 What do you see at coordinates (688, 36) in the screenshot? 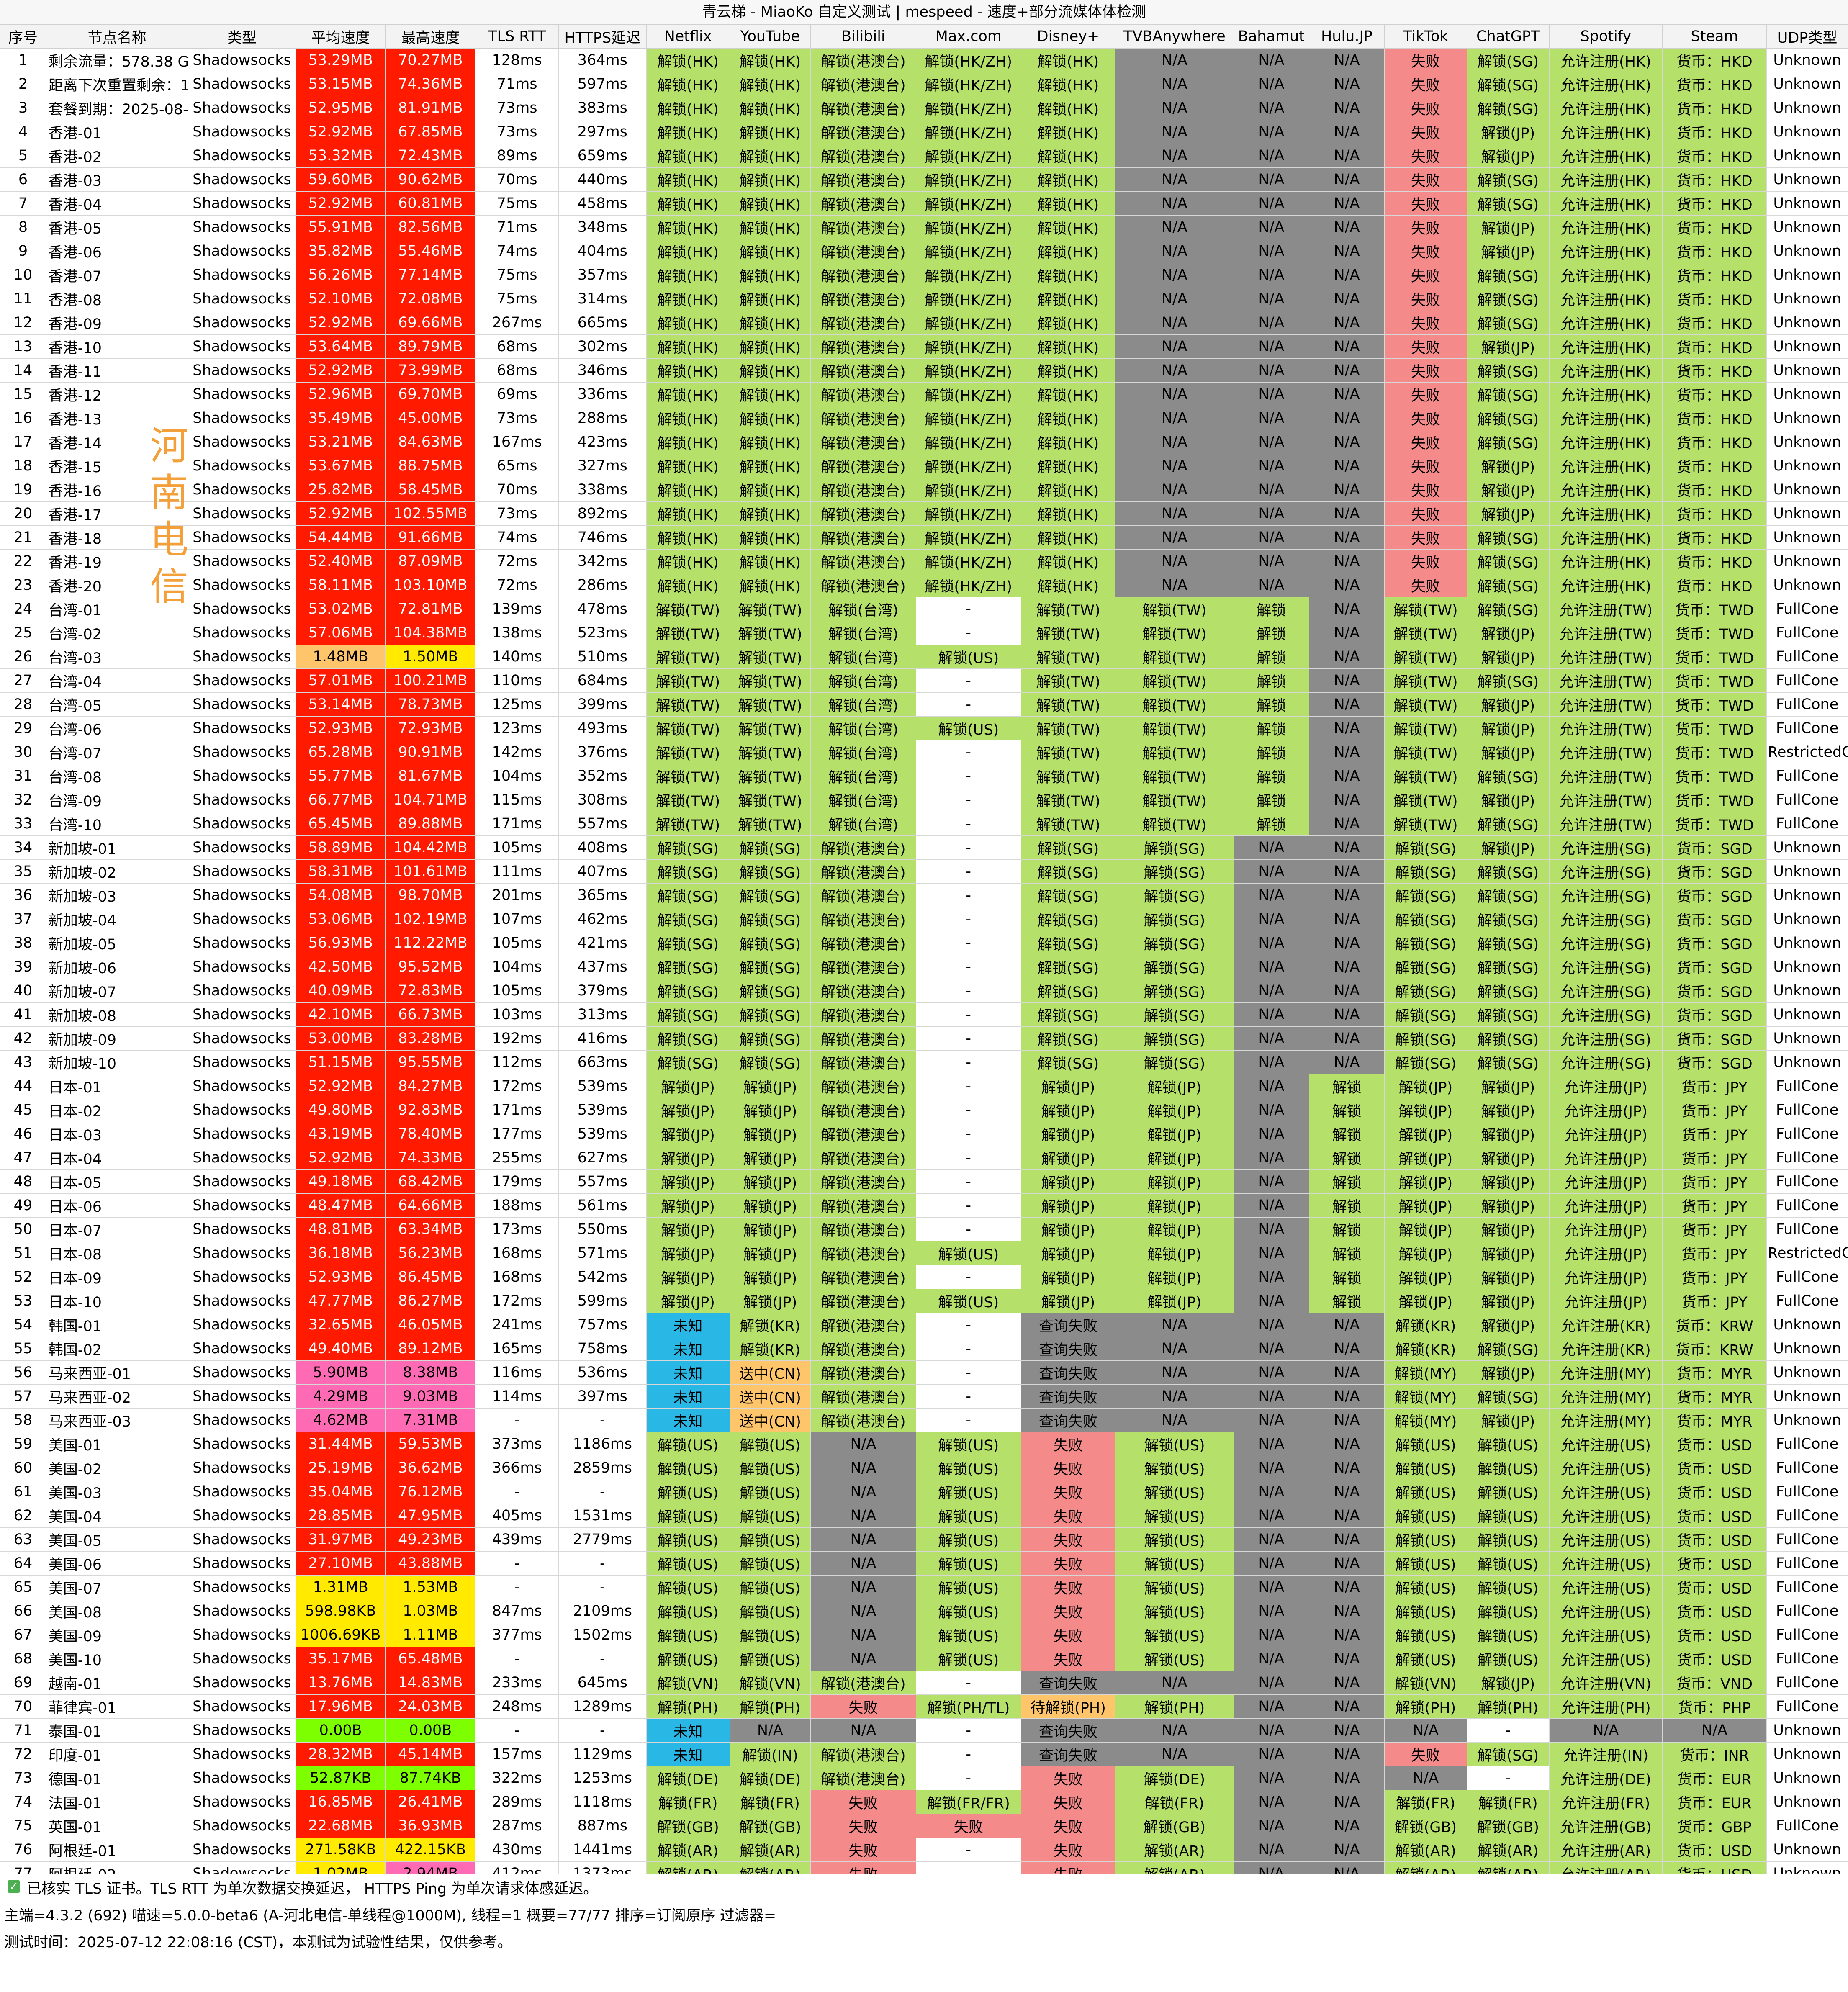
I see `column-header: Netflix` at bounding box center [688, 36].